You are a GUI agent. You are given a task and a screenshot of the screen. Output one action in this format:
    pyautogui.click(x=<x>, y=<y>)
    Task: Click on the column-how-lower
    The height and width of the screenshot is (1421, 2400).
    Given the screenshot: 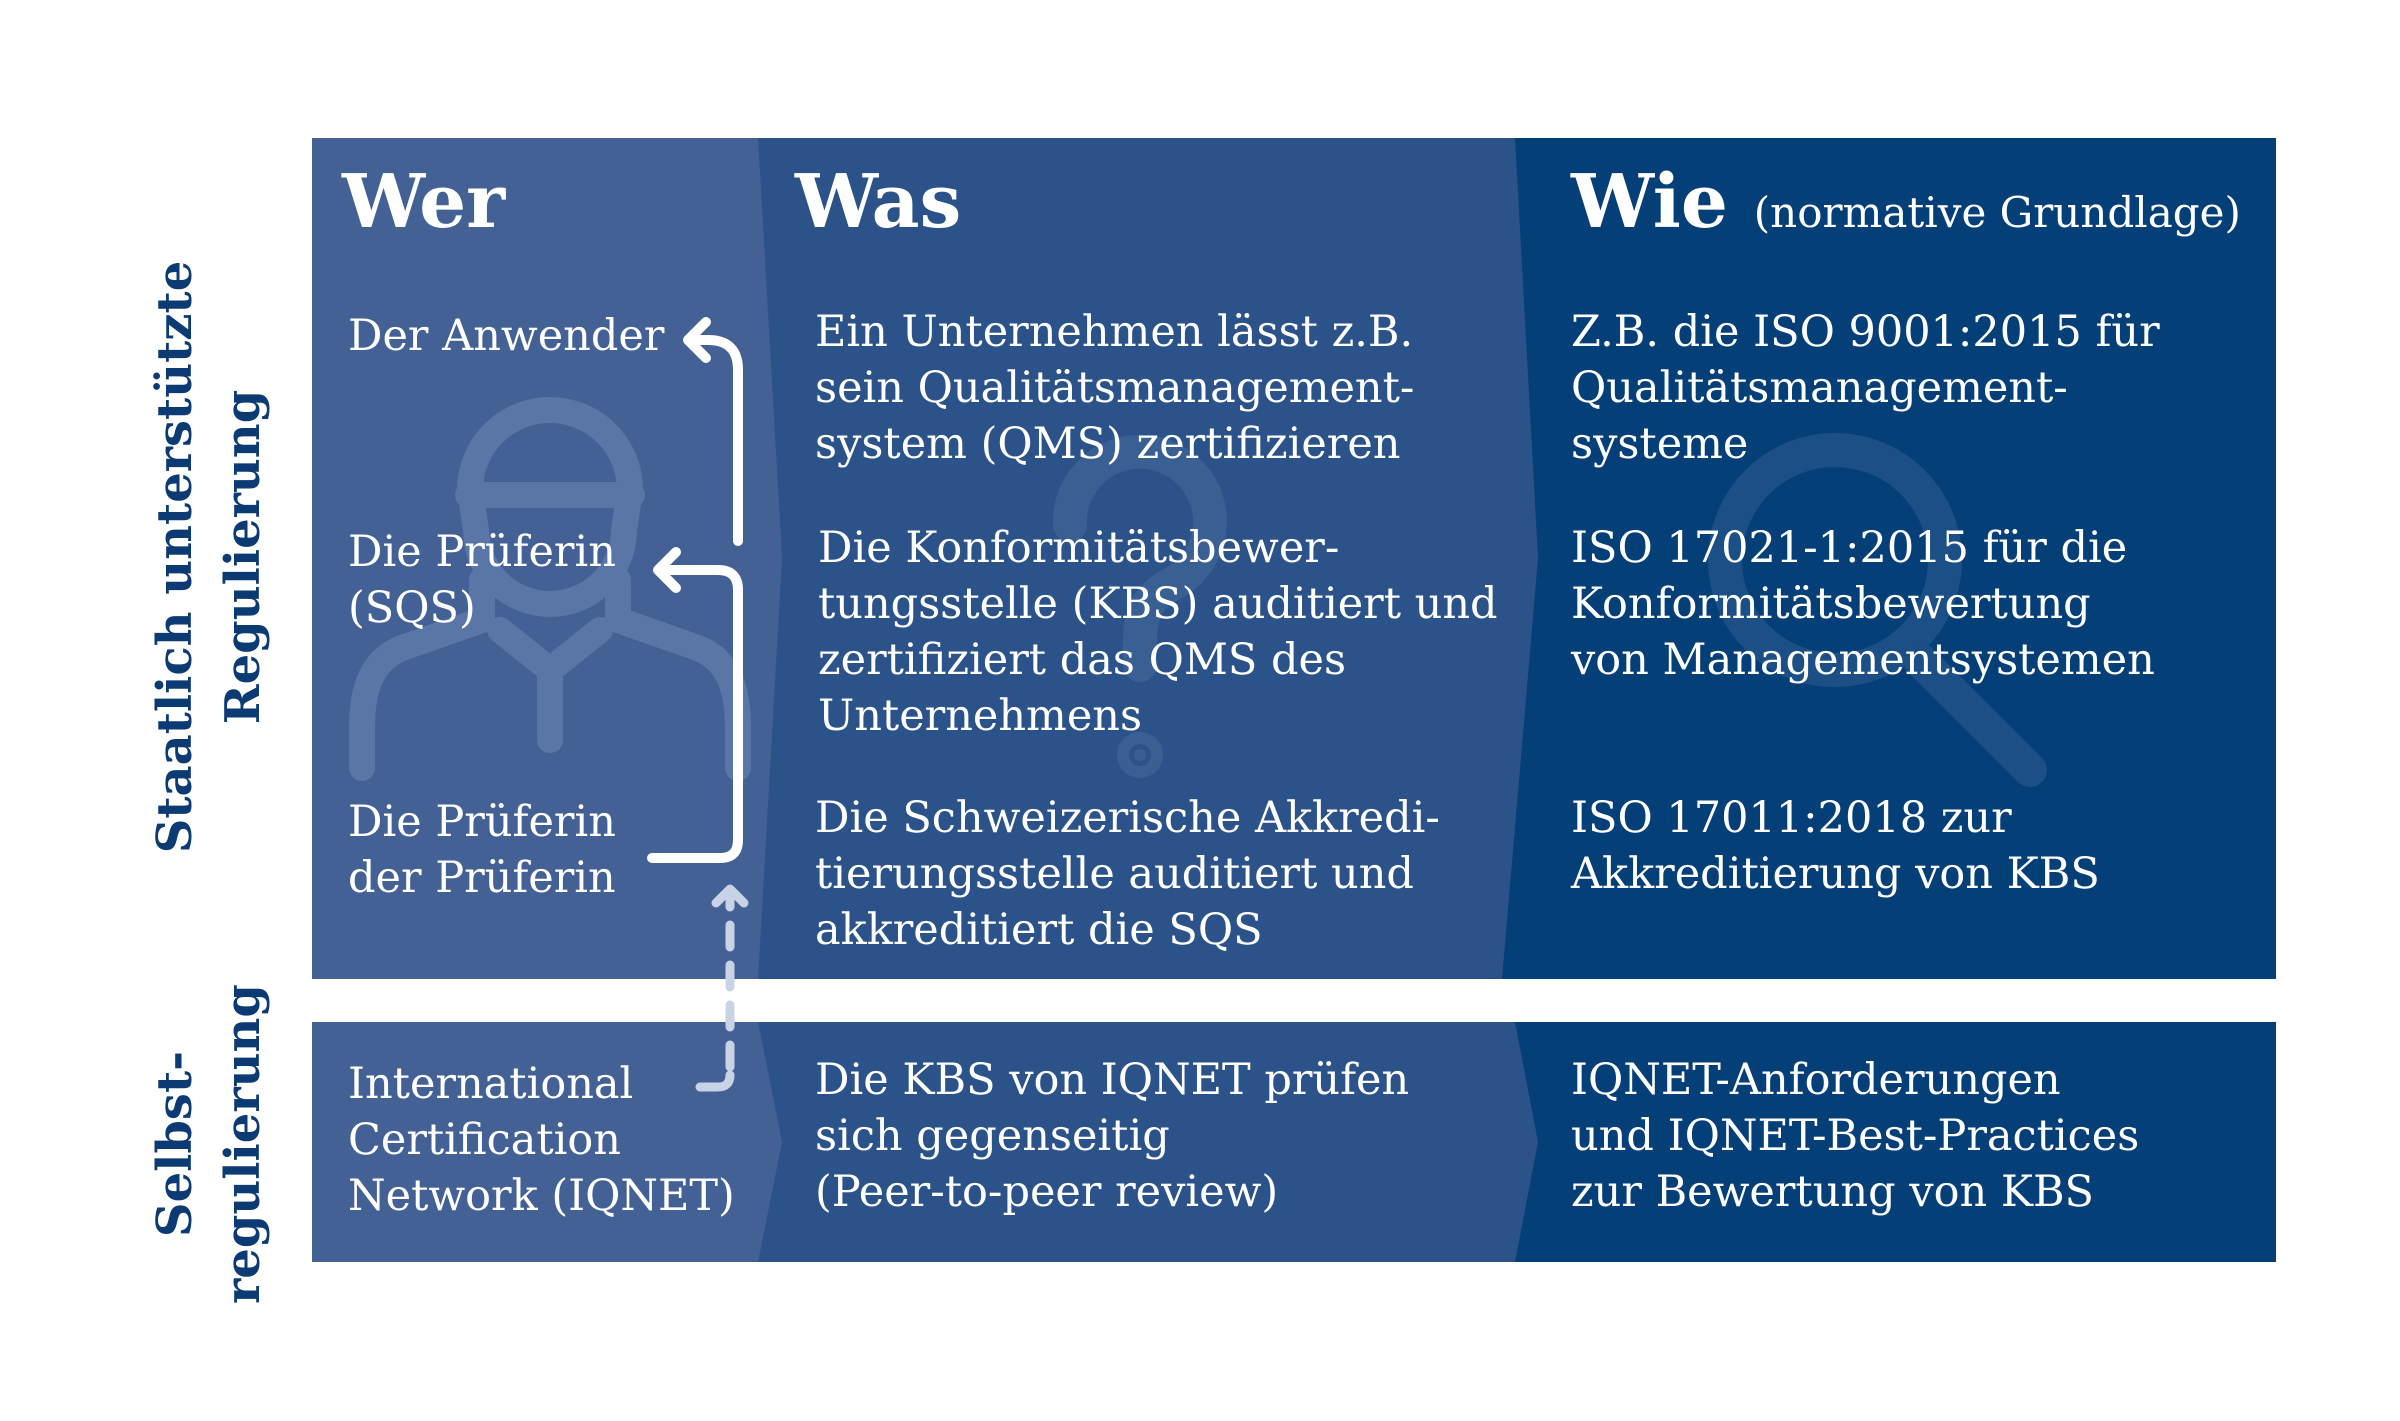 What is the action you would take?
    pyautogui.click(x=1888, y=1142)
    